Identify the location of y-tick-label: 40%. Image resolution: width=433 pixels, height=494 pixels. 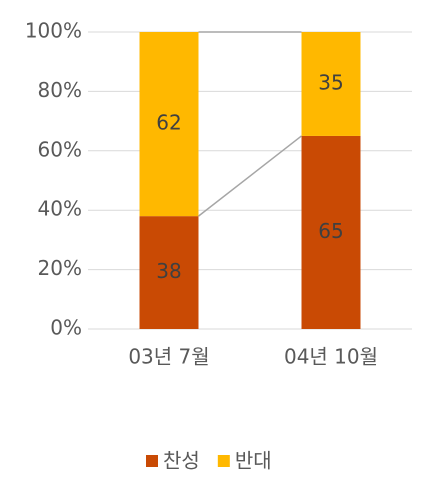
(60, 209).